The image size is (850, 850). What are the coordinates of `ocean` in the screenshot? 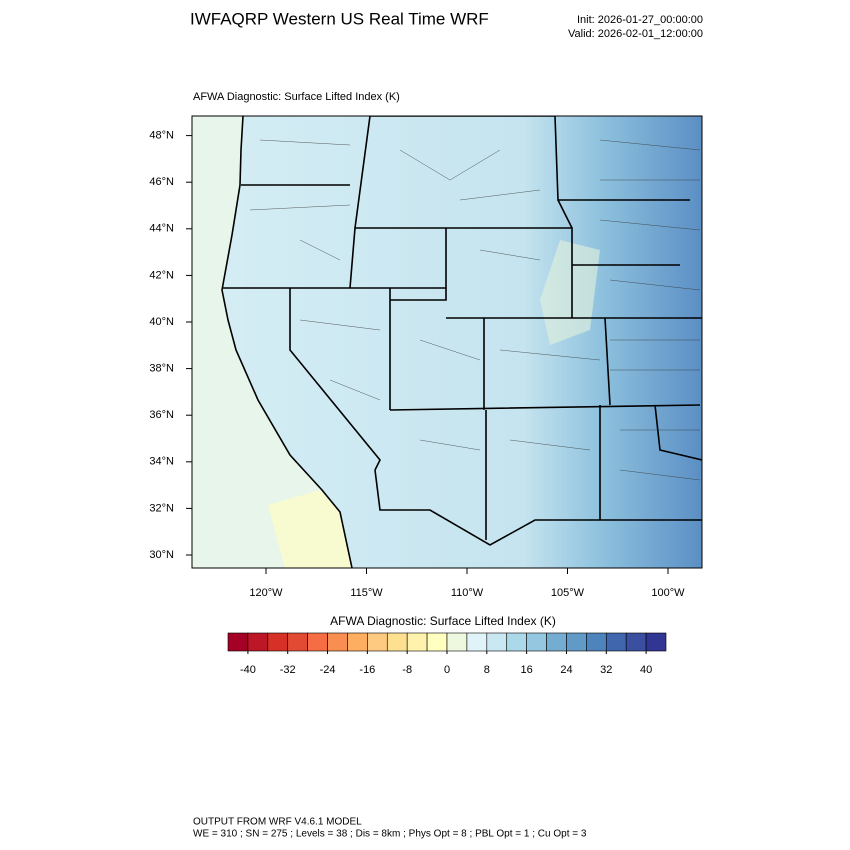 It's located at (272, 342).